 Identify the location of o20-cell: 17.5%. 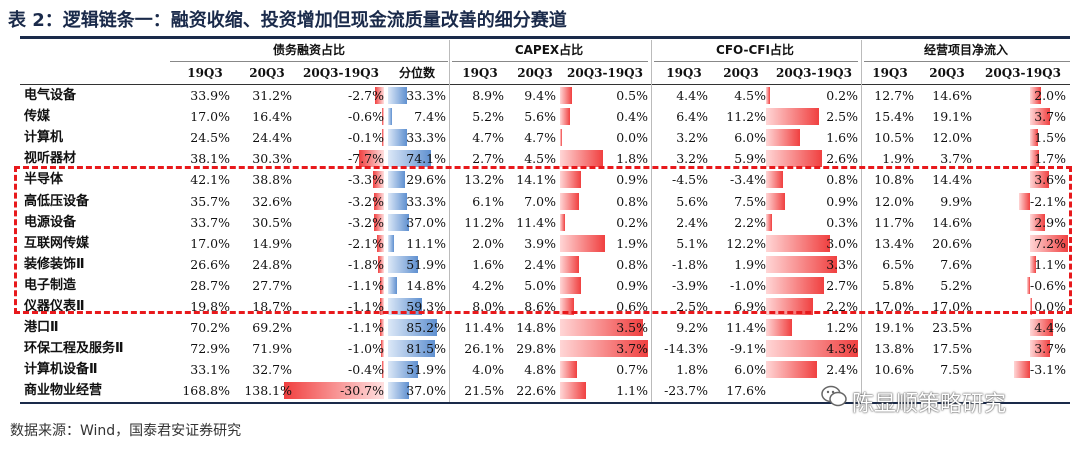
(952, 349).